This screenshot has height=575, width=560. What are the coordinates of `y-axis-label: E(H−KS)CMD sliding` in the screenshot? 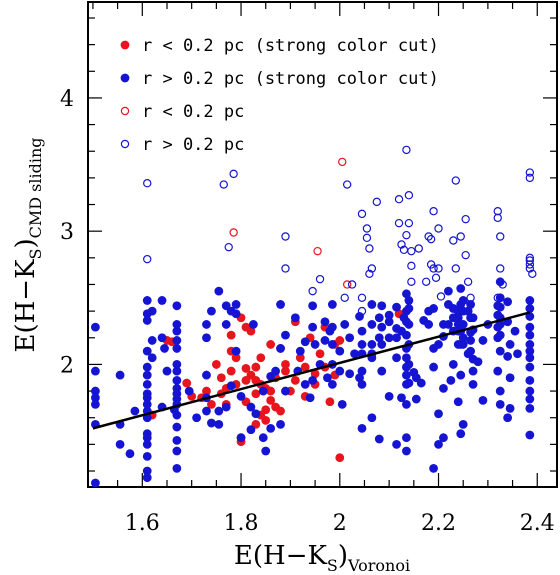 It's located at (28, 244).